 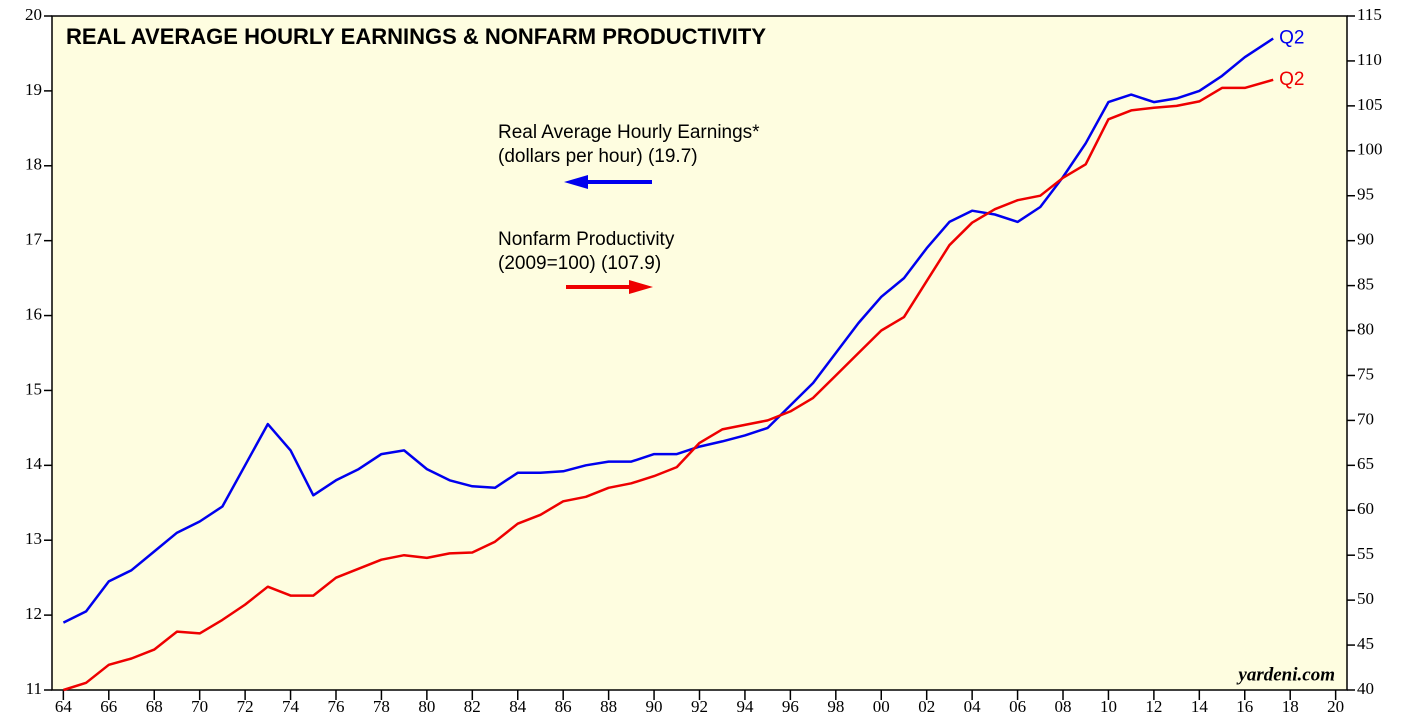 What do you see at coordinates (291, 706) in the screenshot?
I see `x-tick-label: 74` at bounding box center [291, 706].